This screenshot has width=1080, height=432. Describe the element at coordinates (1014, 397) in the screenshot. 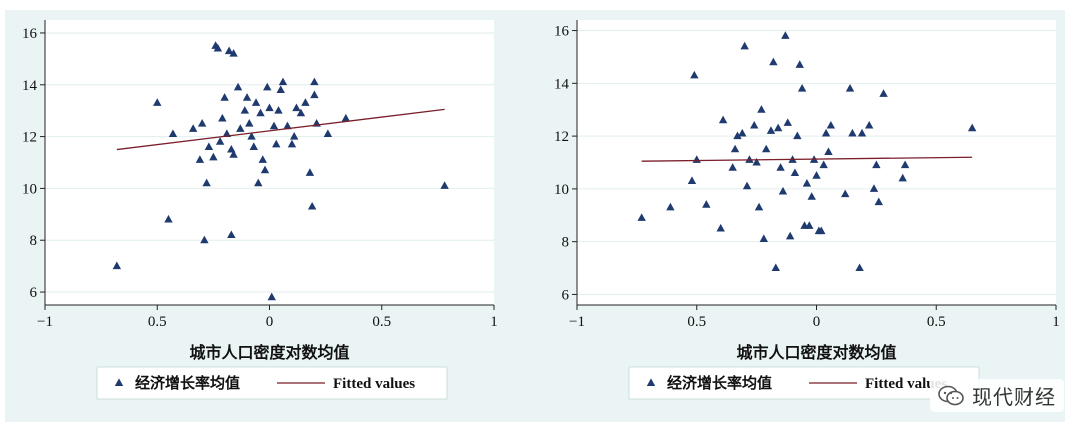

I see `watermark-text: 现代财经` at that location.